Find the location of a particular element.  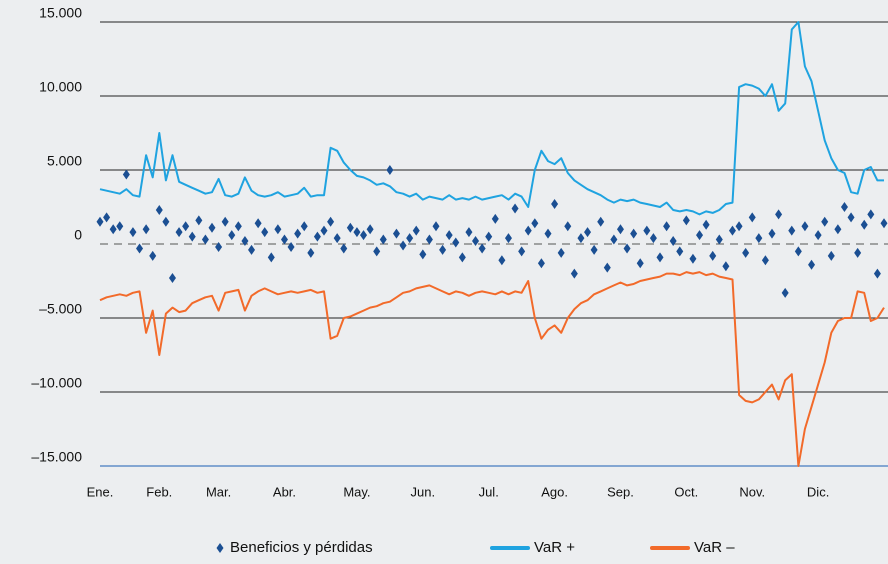

x-tick-label: May. is located at coordinates (356, 491).